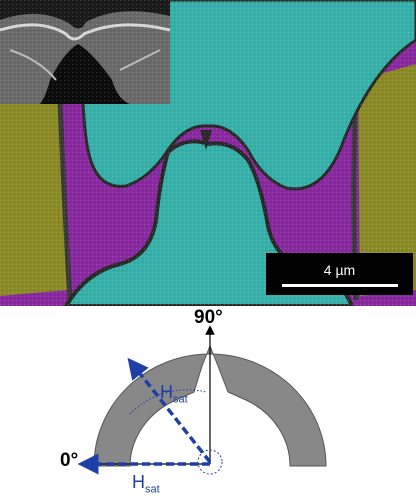  I want to click on sem-inset-image, so click(85, 52).